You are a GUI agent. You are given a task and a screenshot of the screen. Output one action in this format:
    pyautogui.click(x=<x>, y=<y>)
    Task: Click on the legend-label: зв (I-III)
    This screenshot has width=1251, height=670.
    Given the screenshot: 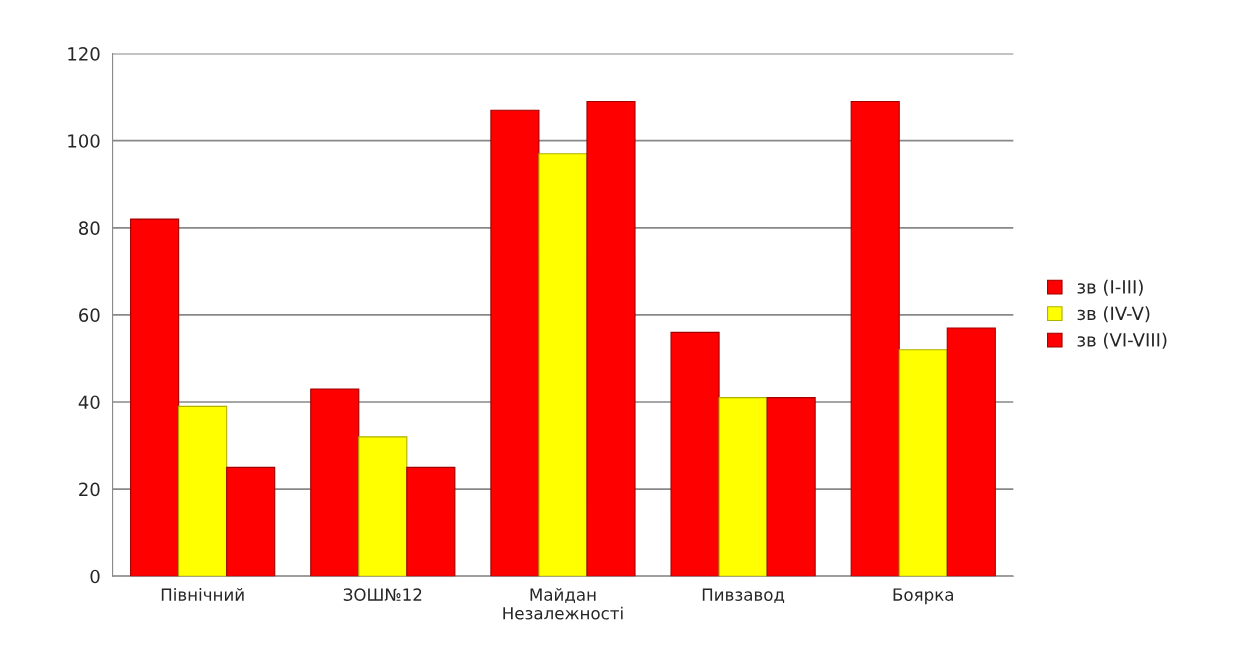 What is the action you would take?
    pyautogui.click(x=1110, y=287)
    